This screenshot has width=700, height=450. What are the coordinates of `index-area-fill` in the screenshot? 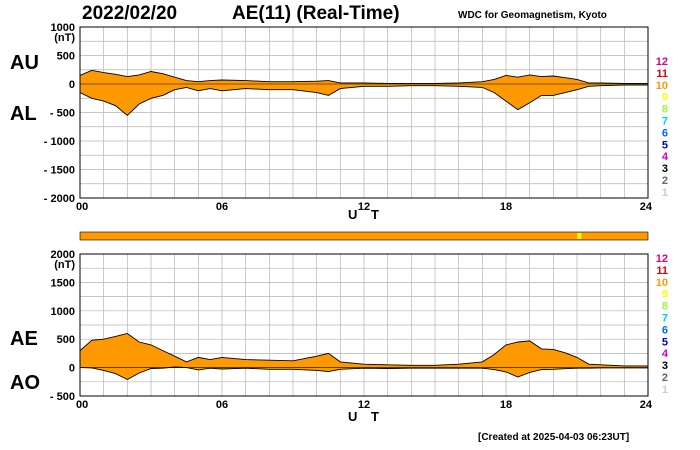 It's located at (364, 93).